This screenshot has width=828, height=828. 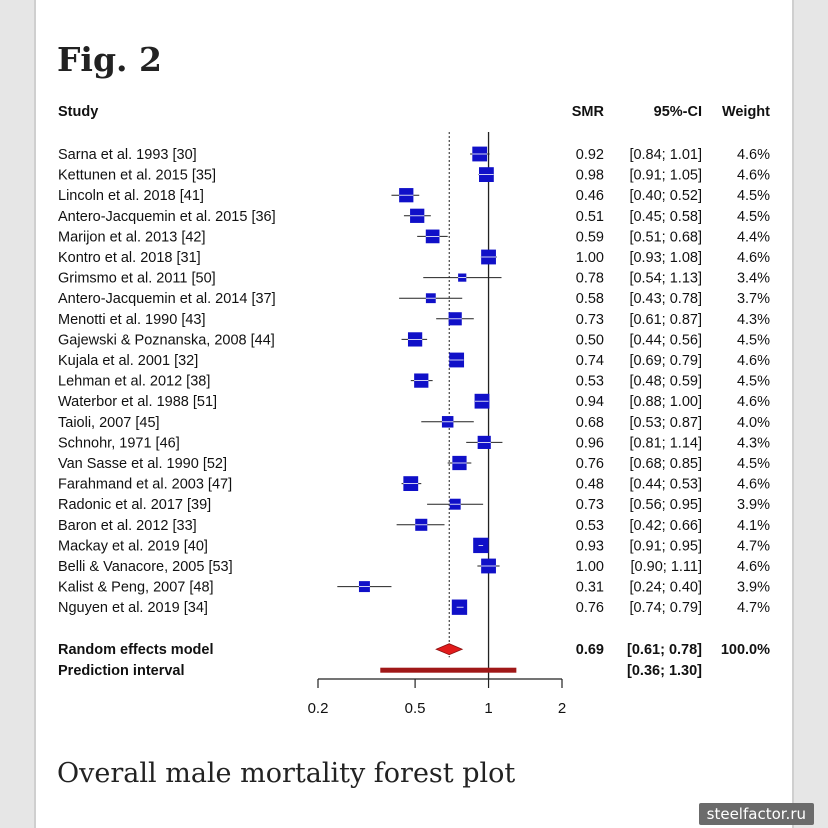 I want to click on smr-value: 0.93, so click(x=590, y=546).